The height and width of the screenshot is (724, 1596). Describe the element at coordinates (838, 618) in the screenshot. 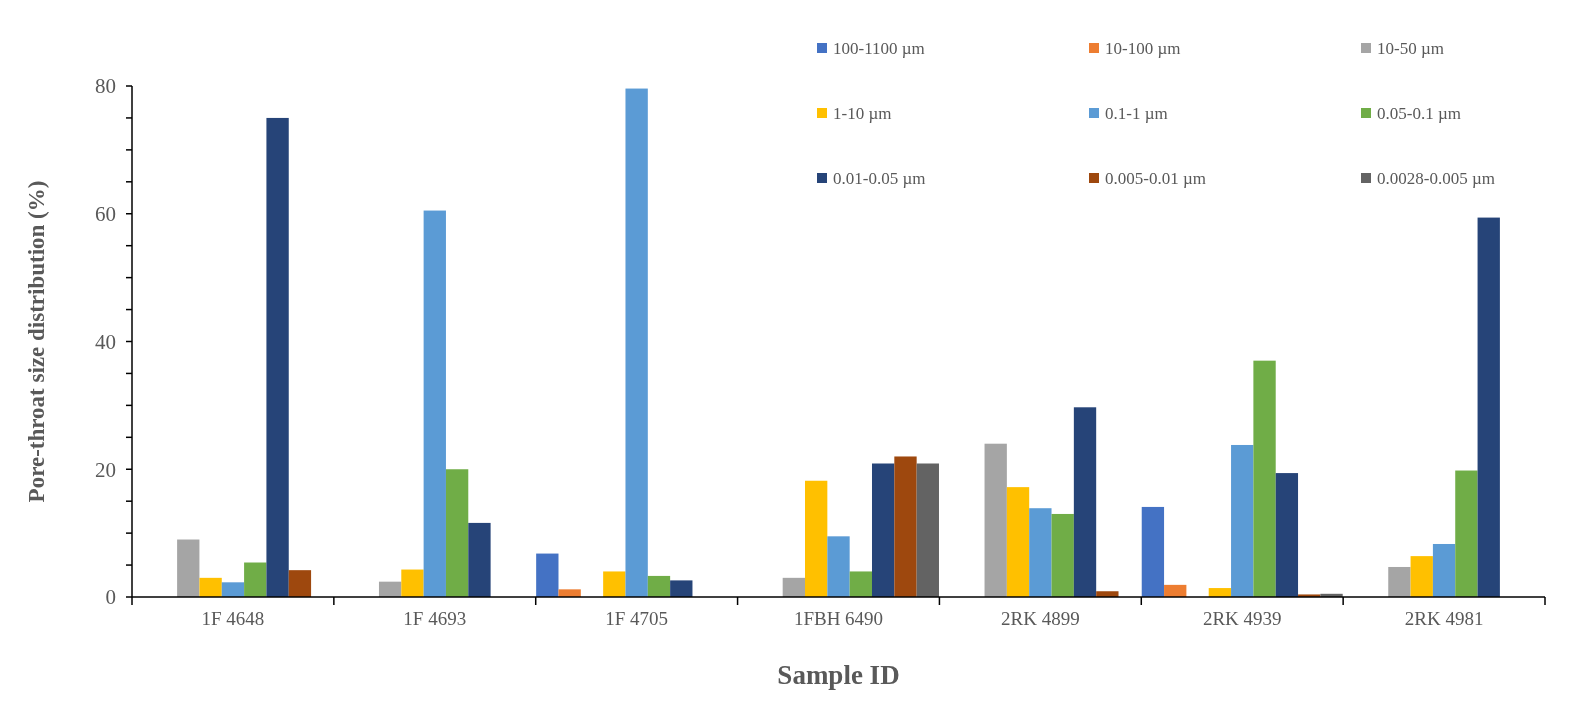

I see `x-tick-label: 1FBH 6490` at that location.